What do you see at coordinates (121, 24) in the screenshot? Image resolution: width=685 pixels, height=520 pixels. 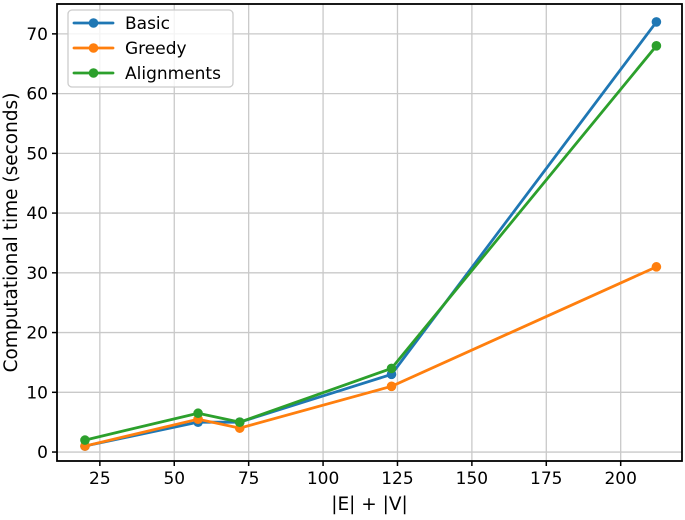 I see `legend-item-basic: Basic` at bounding box center [121, 24].